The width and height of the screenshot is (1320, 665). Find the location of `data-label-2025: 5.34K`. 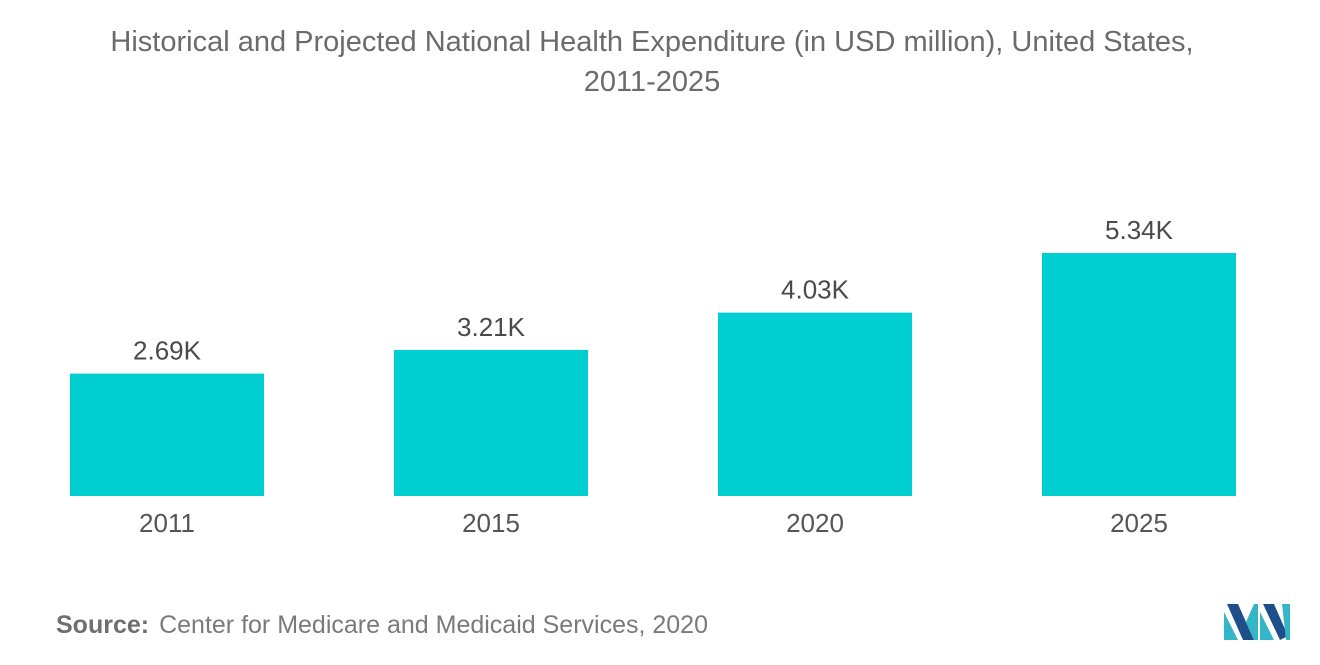

data-label-2025: 5.34K is located at coordinates (1139, 230).